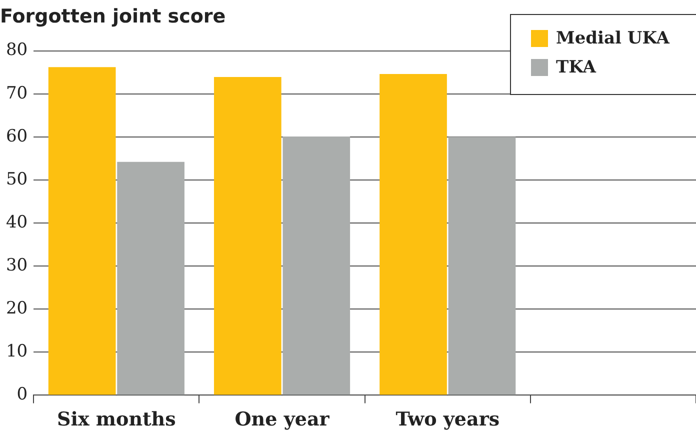 This screenshot has width=696, height=438. What do you see at coordinates (17, 50) in the screenshot?
I see `y-tick-label: 80` at bounding box center [17, 50].